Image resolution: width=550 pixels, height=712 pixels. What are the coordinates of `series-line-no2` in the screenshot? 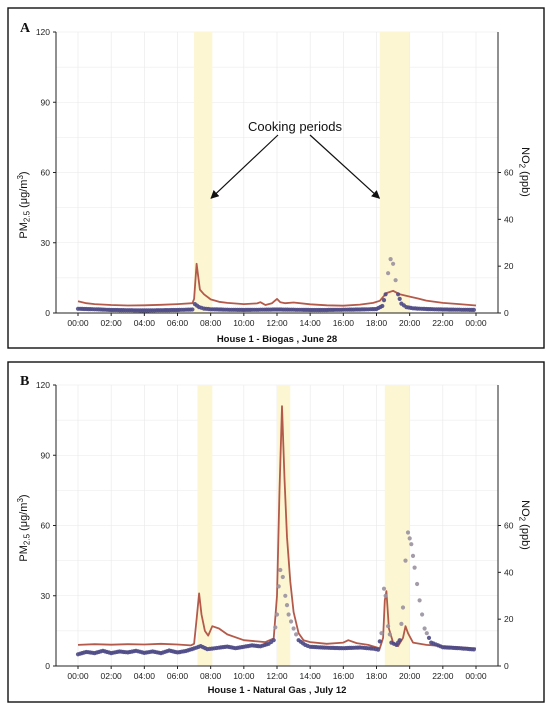 It's located at (277, 284).